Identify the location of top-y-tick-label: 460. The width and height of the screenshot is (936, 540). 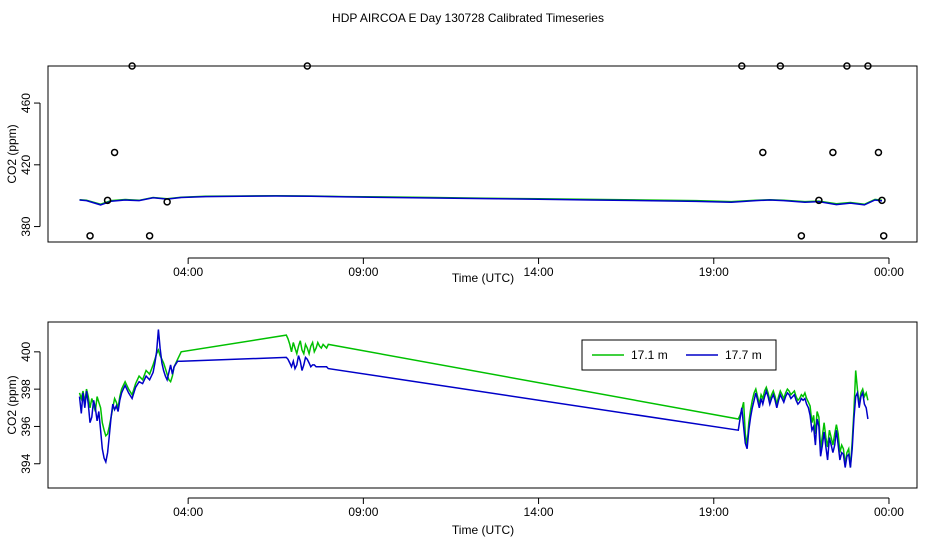
(26, 103).